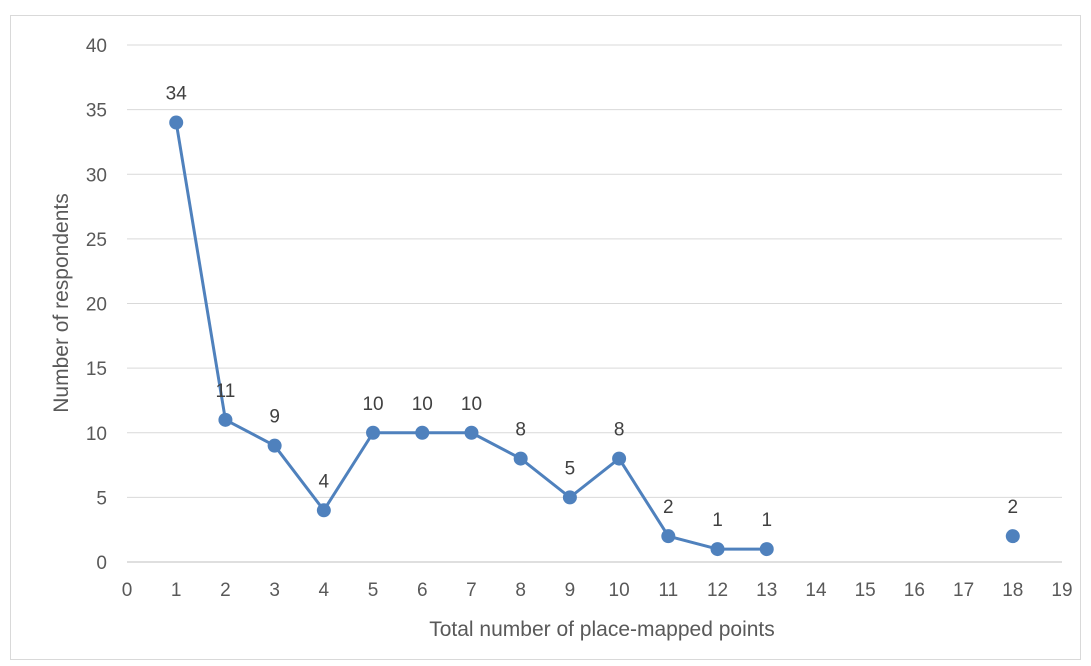 The width and height of the screenshot is (1091, 666). What do you see at coordinates (96, 240) in the screenshot?
I see `y-tick-label: 25` at bounding box center [96, 240].